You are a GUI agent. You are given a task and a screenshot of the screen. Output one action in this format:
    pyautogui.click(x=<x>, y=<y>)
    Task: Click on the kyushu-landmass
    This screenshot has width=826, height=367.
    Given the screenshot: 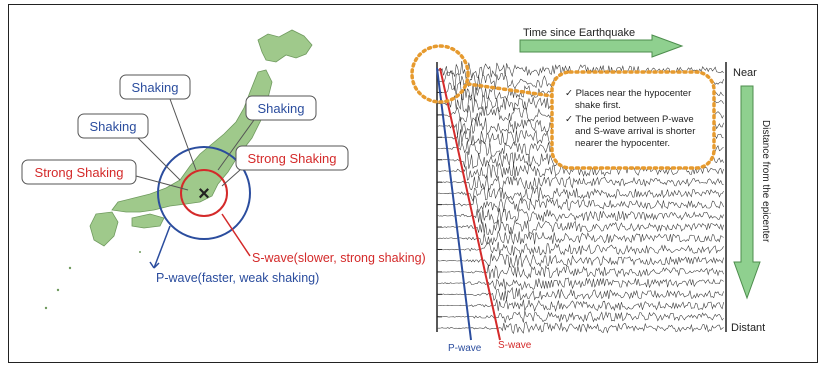 What is the action you would take?
    pyautogui.click(x=104, y=229)
    